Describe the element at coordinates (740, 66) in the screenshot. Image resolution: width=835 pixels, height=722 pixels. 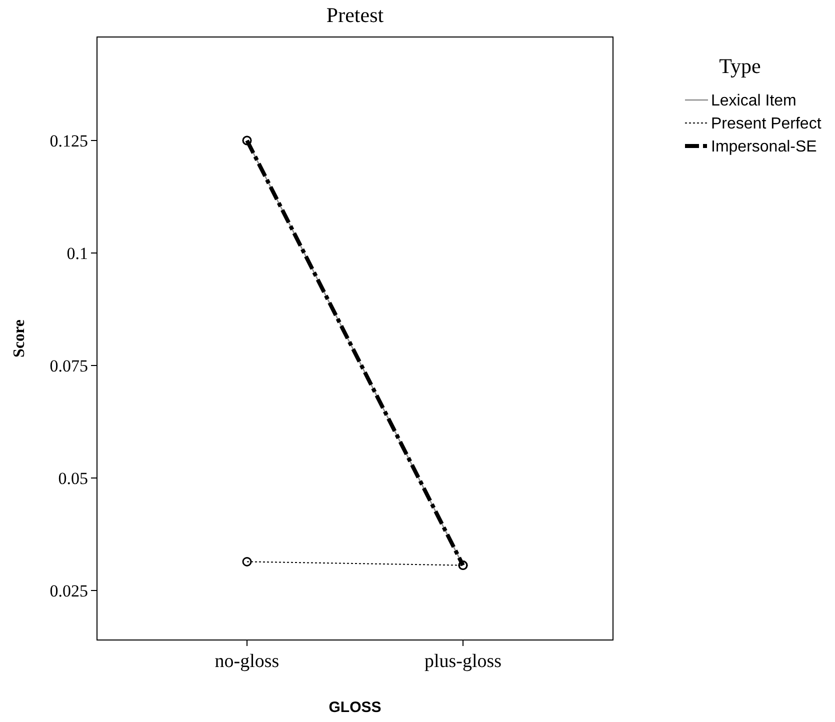
I see `legend-title: Type` at that location.